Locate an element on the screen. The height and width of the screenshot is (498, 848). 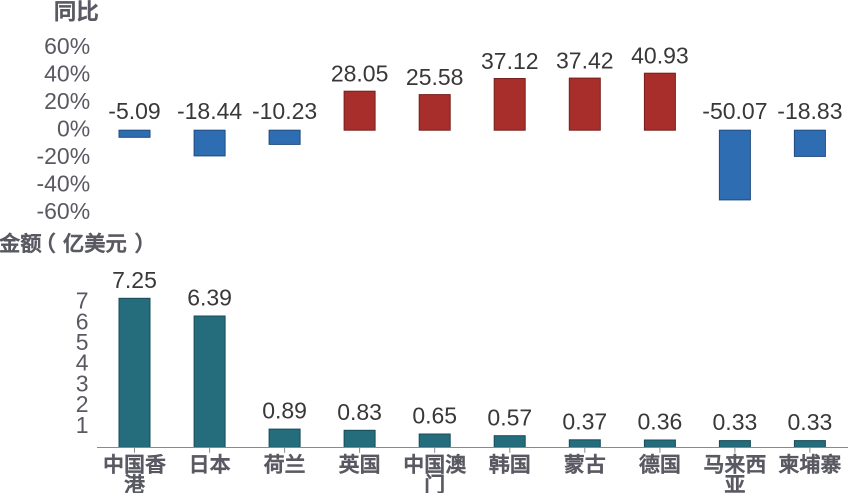
svg-text: 28.05 is located at coordinates (360, 74).